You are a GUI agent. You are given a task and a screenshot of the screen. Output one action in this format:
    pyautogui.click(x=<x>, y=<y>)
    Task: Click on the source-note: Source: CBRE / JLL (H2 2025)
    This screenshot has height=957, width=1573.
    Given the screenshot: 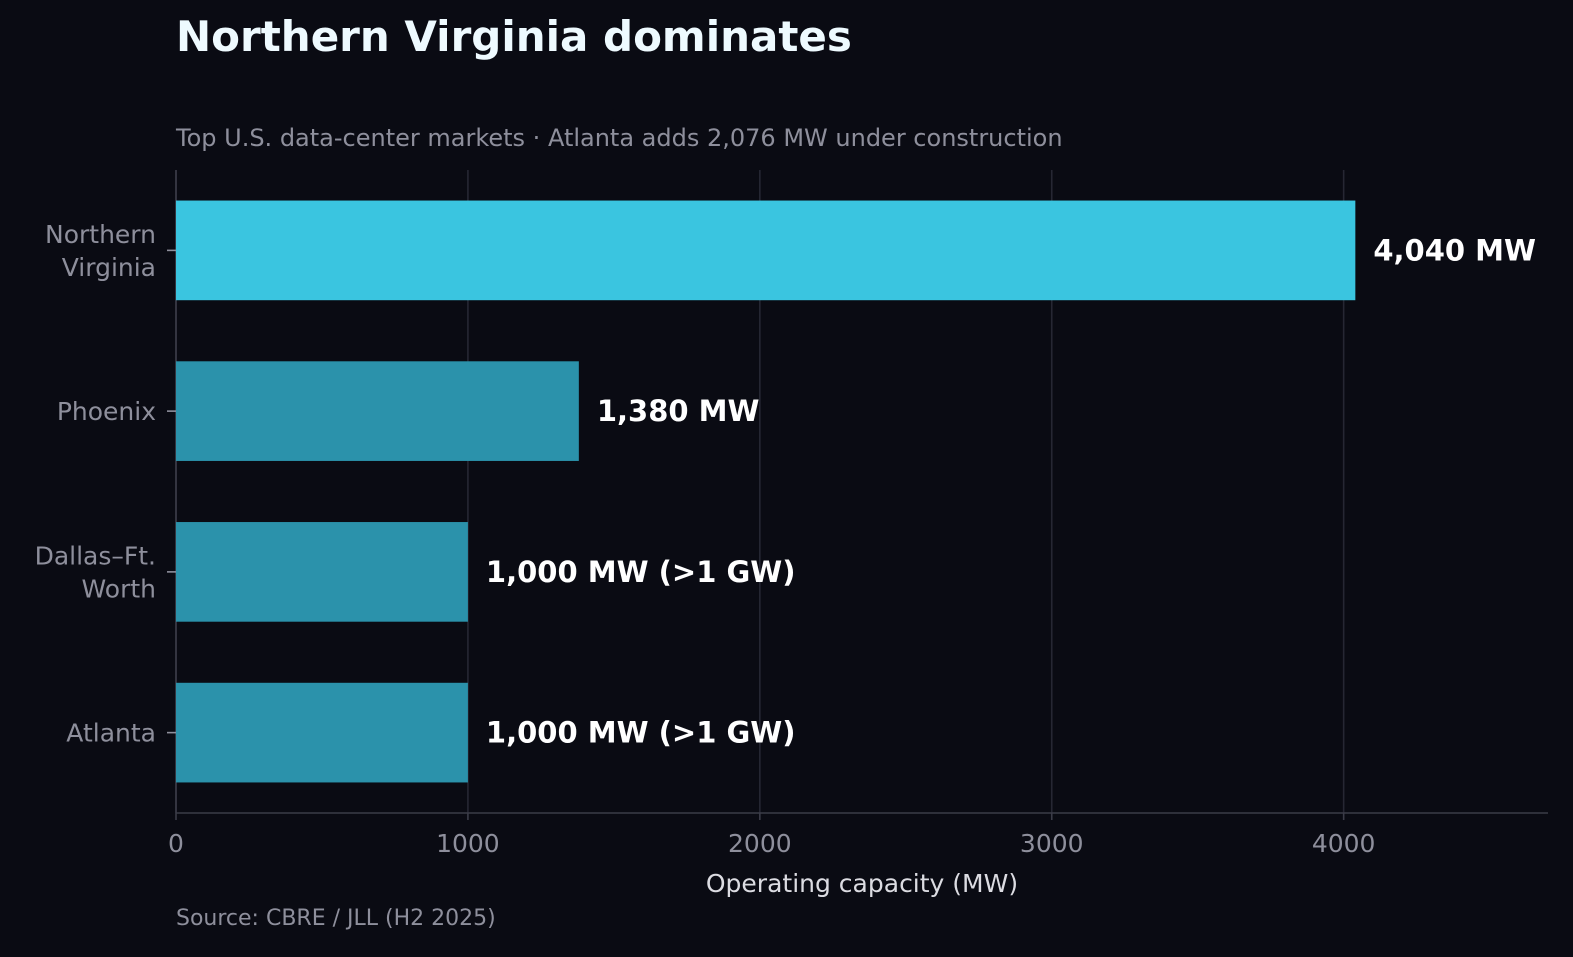 What is the action you would take?
    pyautogui.click(x=336, y=918)
    